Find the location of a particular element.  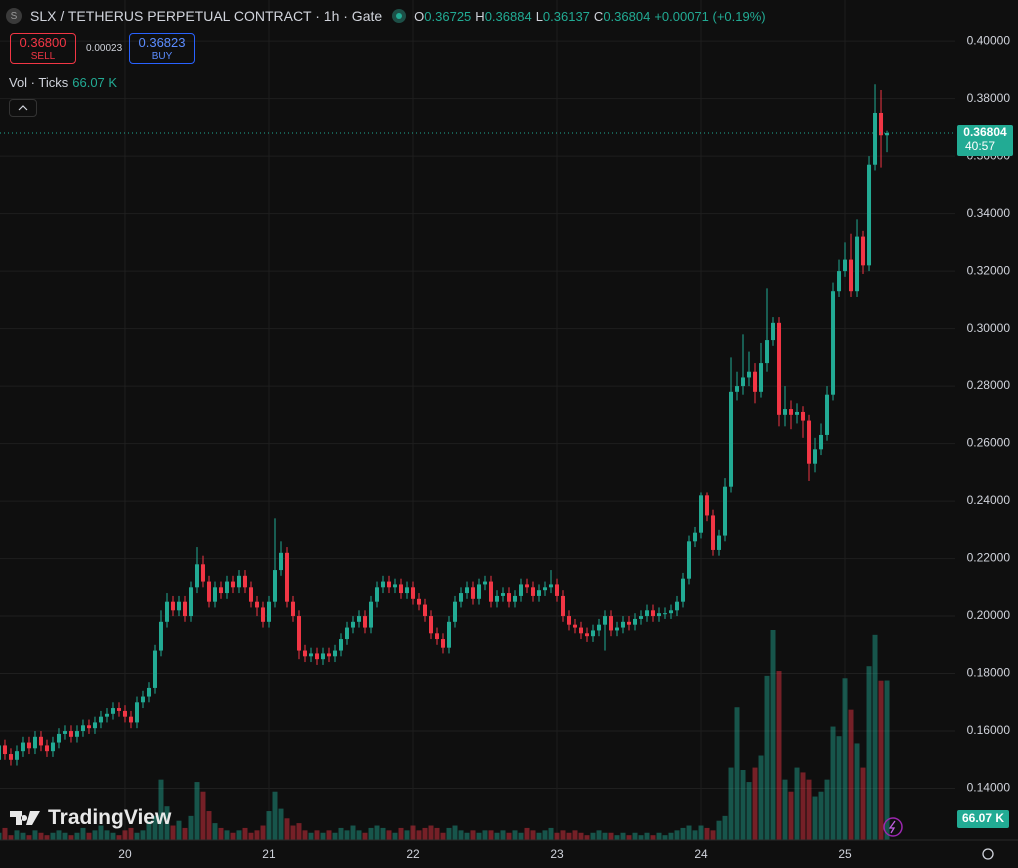

sell-button: 0.36800 SELL is located at coordinates (43, 48).